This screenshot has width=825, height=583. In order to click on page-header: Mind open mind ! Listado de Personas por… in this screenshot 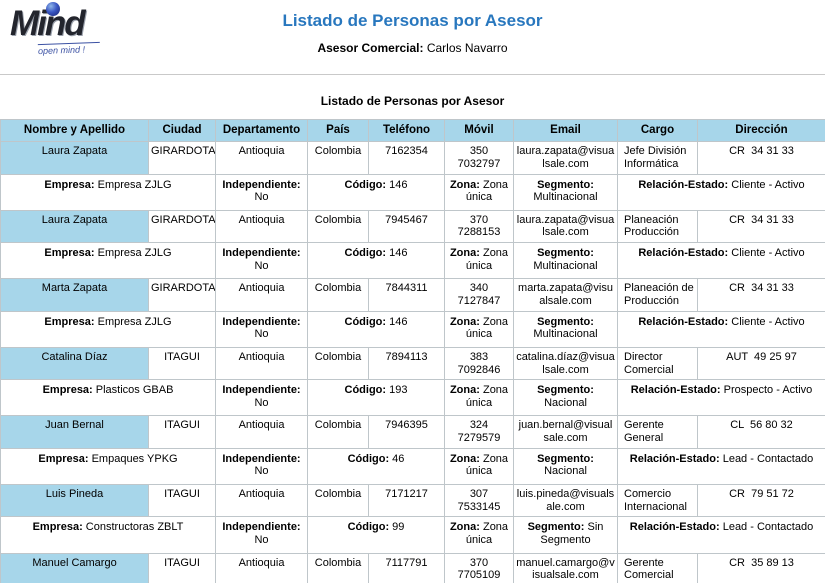, I will do `click(412, 37)`.